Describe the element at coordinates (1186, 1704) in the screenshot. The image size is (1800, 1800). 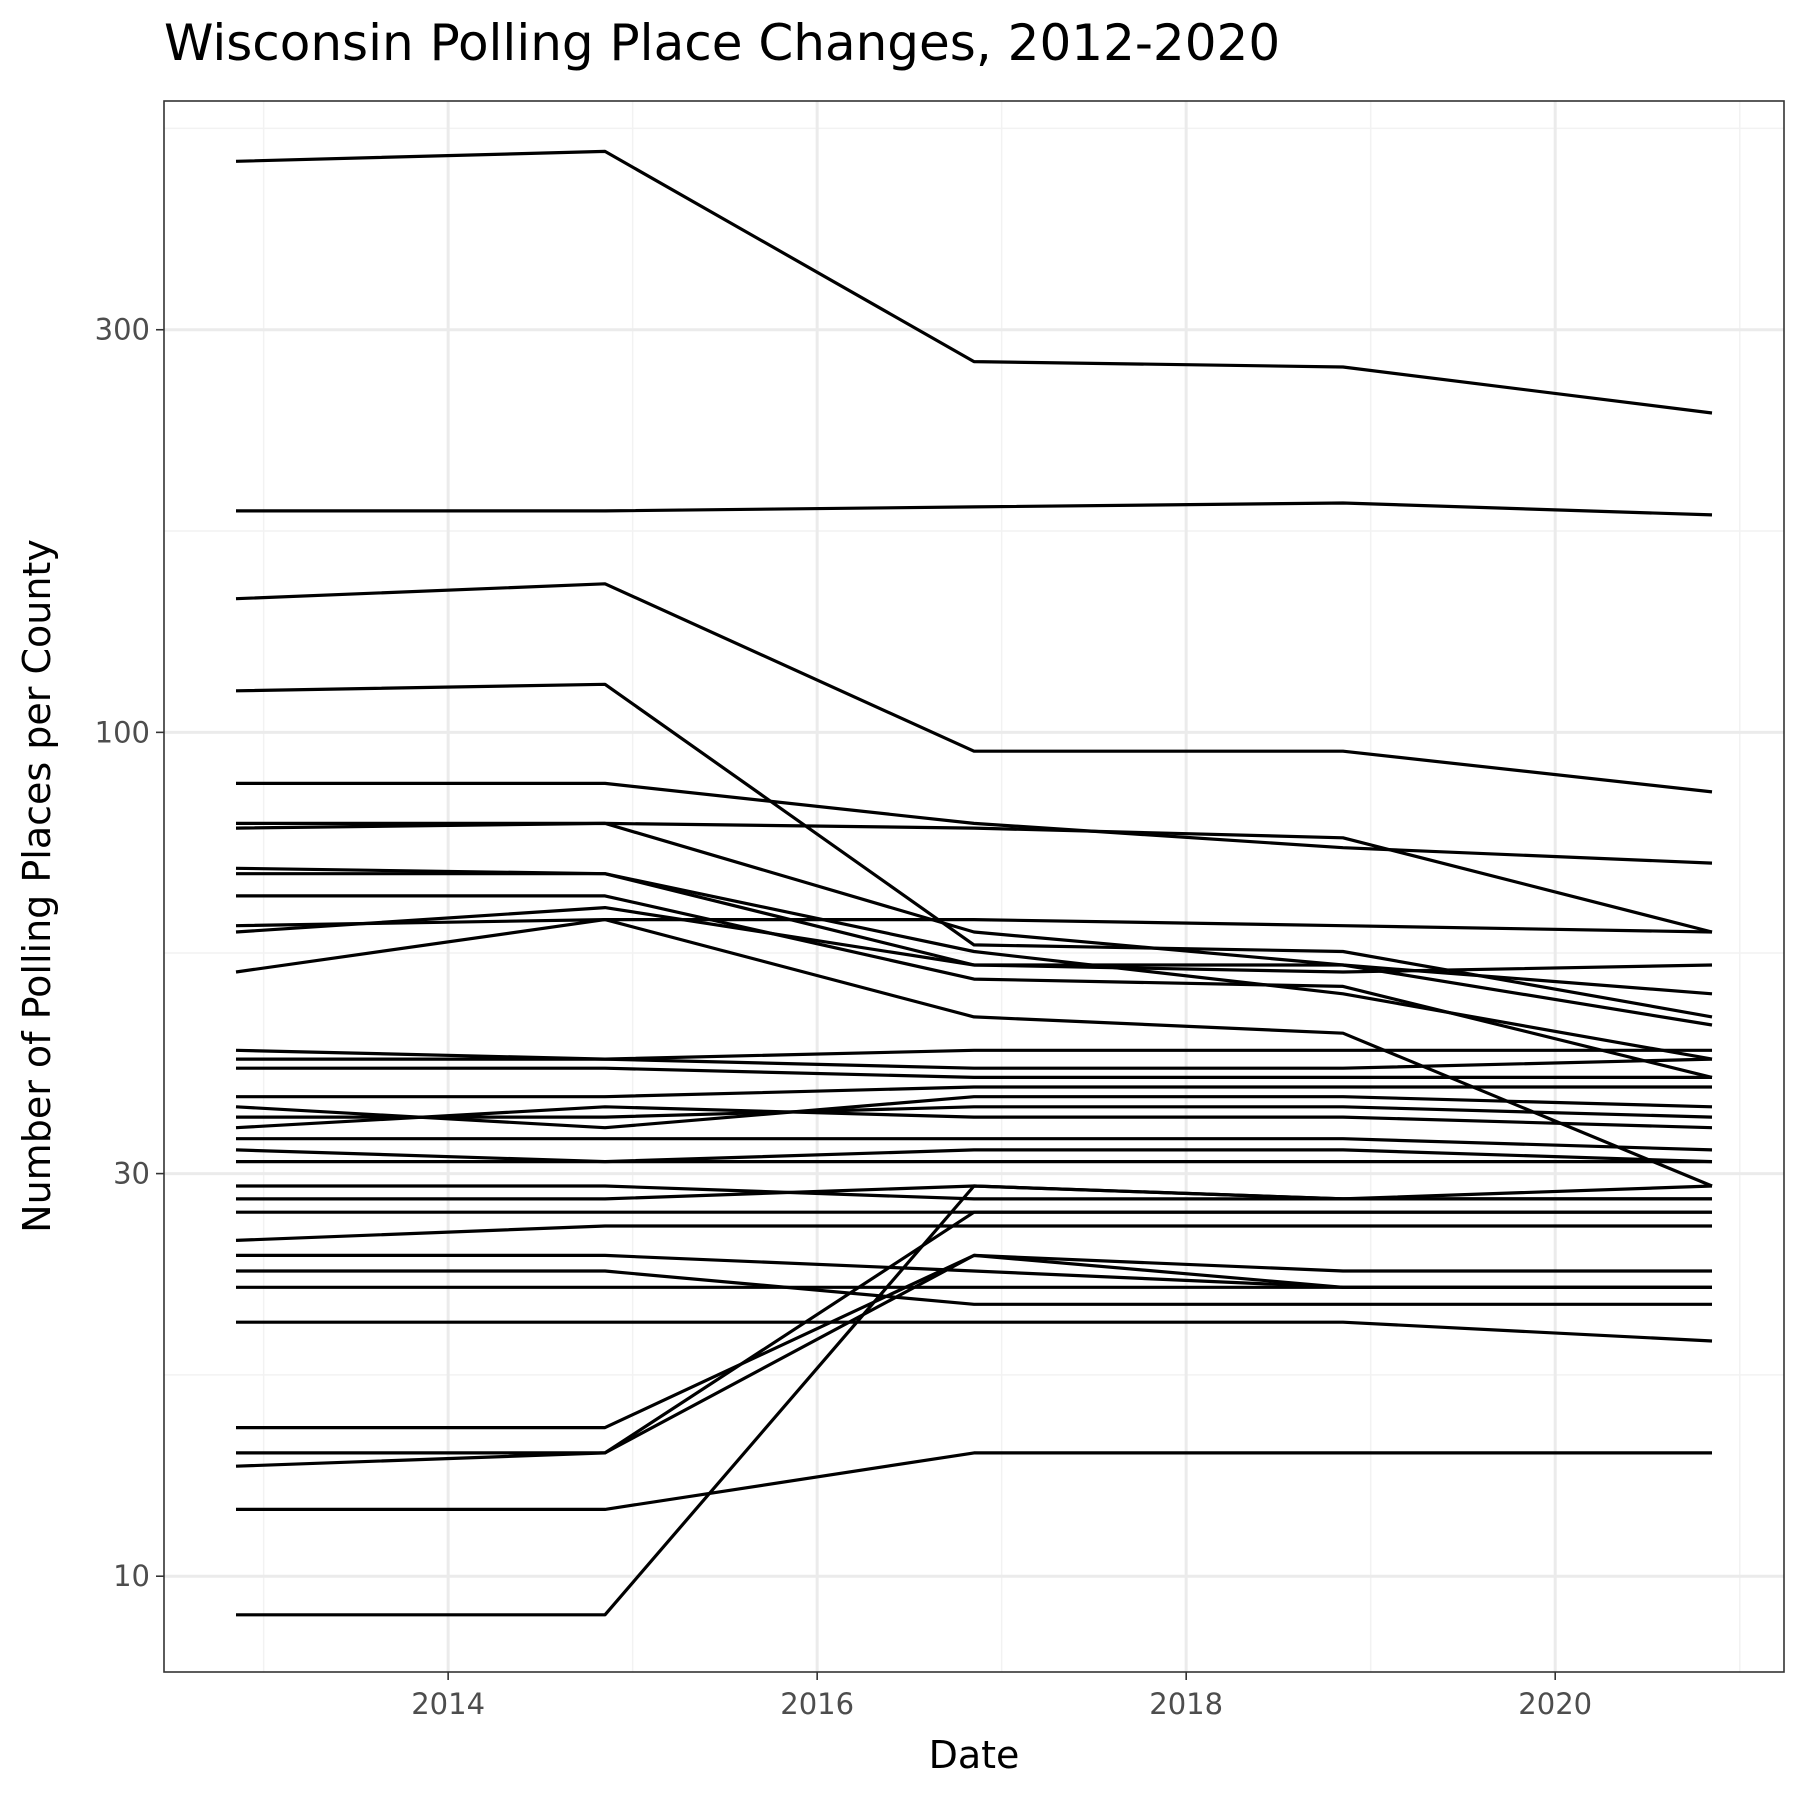
I see `x-tick-label: 2018` at that location.